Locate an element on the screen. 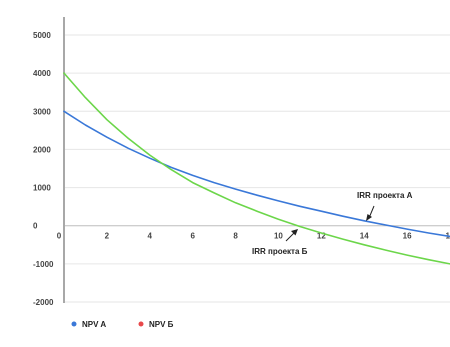  legend-label-npv-b: NPV Б is located at coordinates (161, 324).